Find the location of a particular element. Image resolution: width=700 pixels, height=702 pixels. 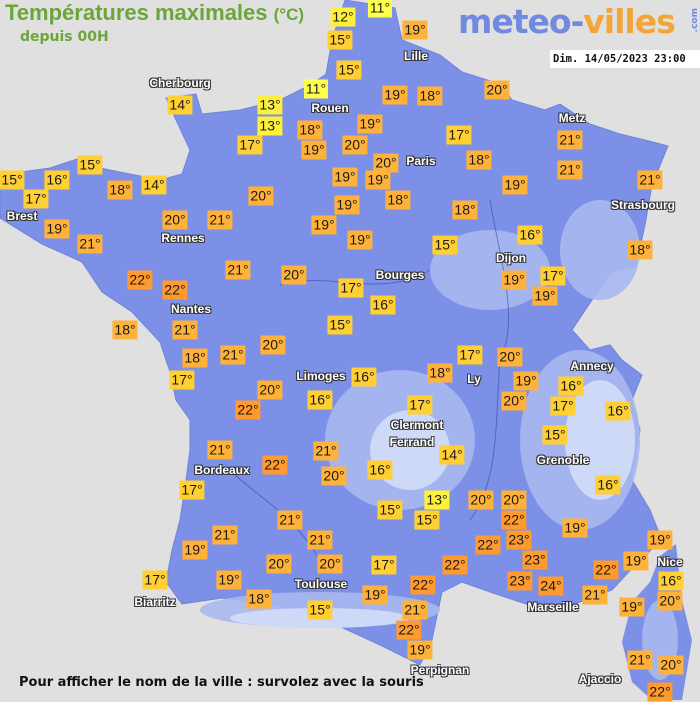

temperature-label: 24° is located at coordinates (551, 586).